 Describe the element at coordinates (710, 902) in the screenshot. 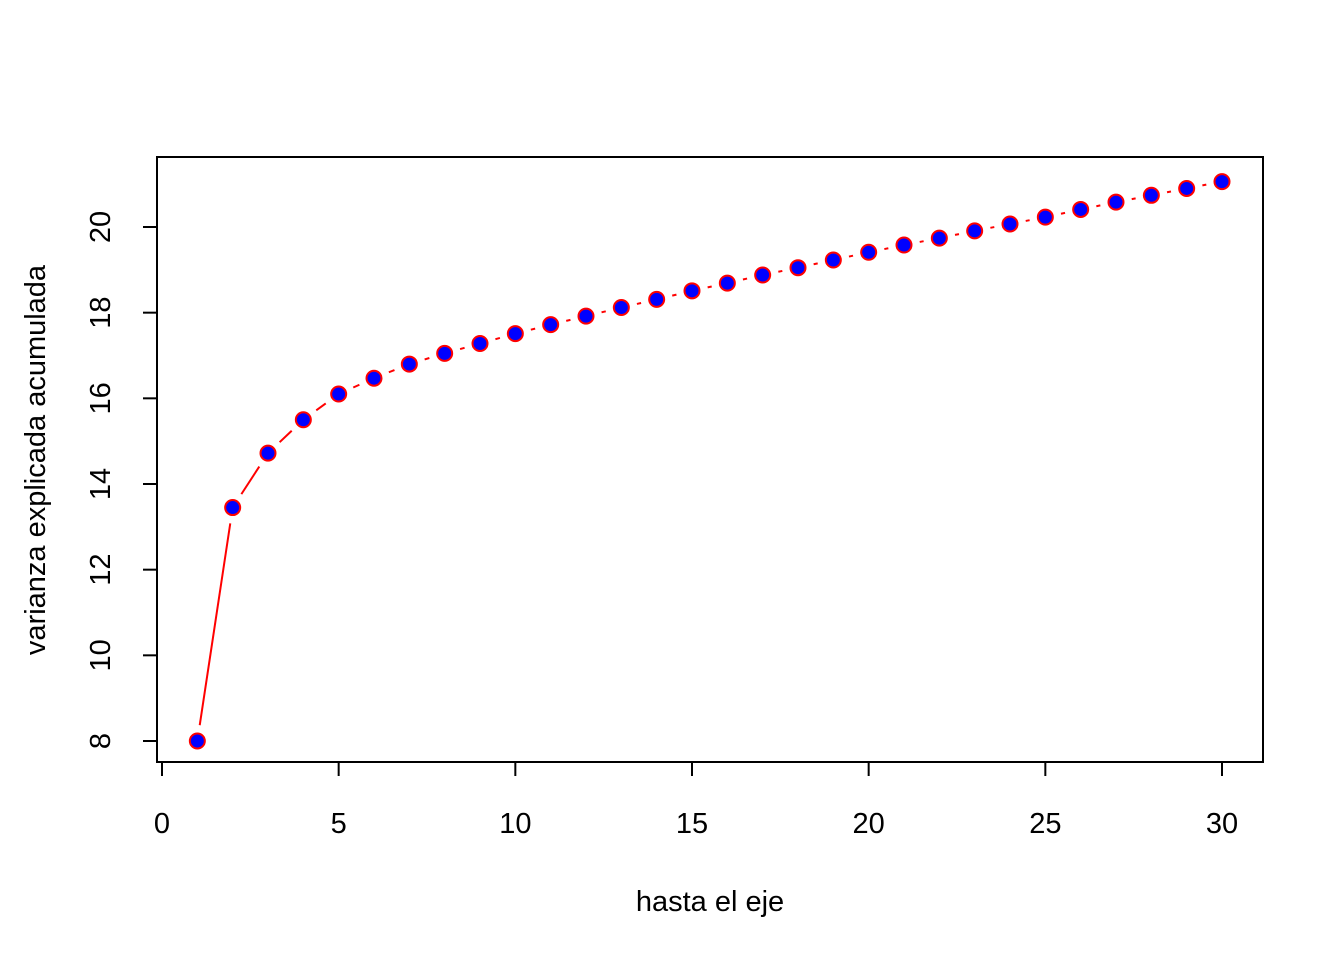

I see `x-axis-label: hasta el eje` at that location.